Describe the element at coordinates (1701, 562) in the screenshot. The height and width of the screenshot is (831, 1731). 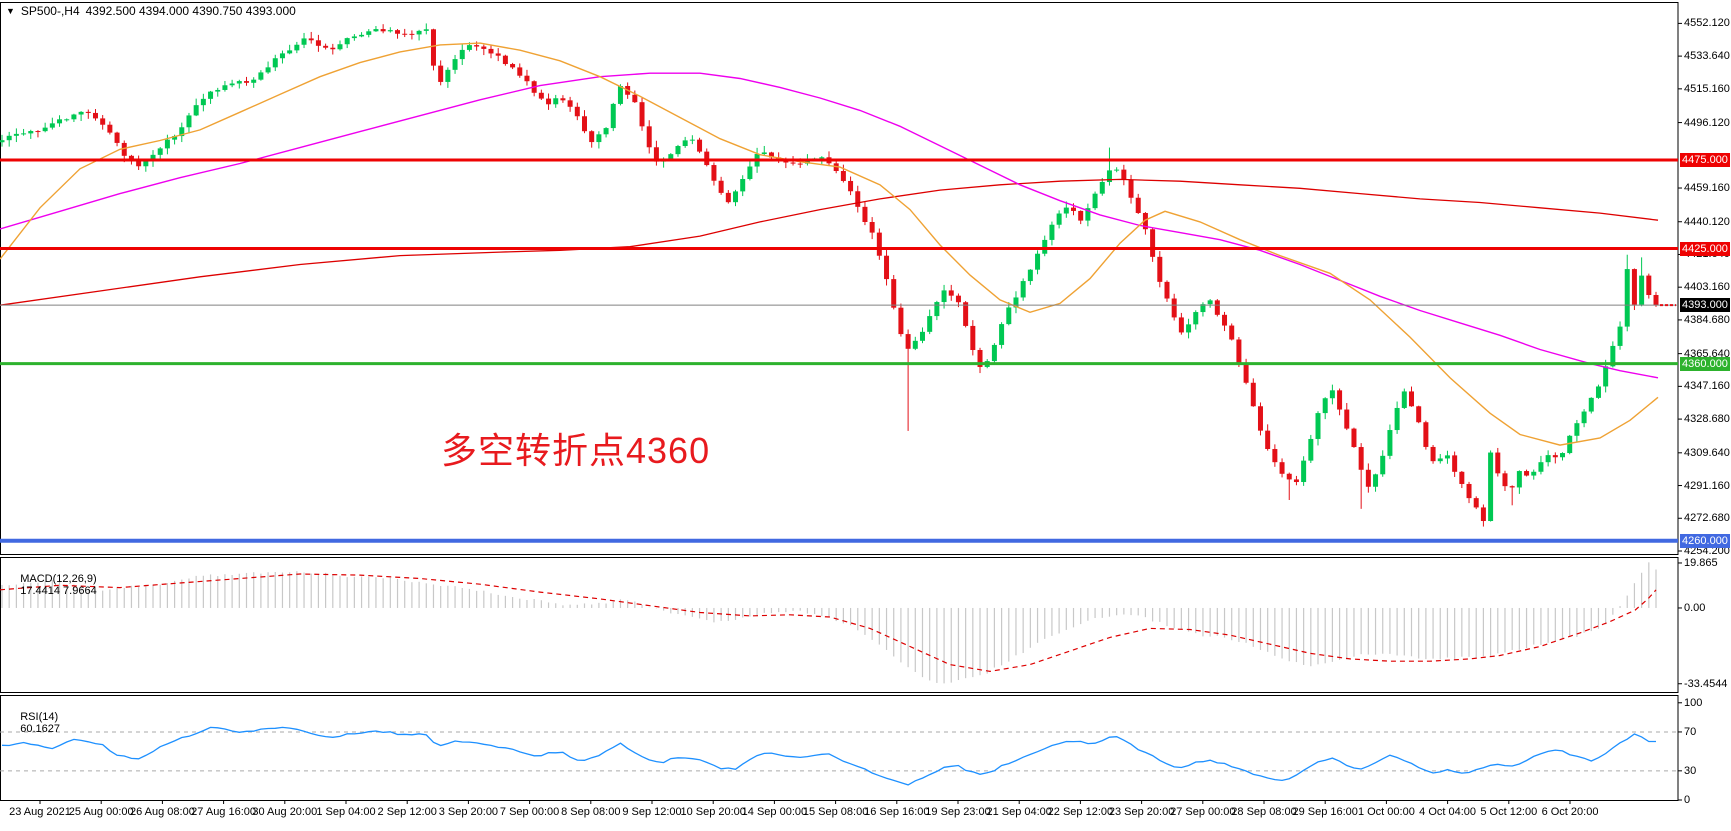
I see `macd-axis-label: 19.865` at that location.